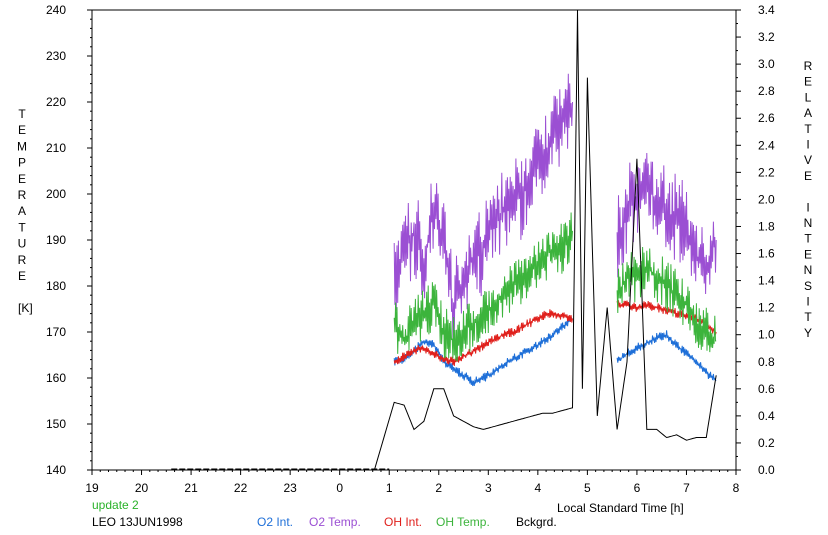 This screenshot has width=828, height=535. Describe the element at coordinates (56, 148) in the screenshot. I see `y-left-tick-label: 210` at that location.